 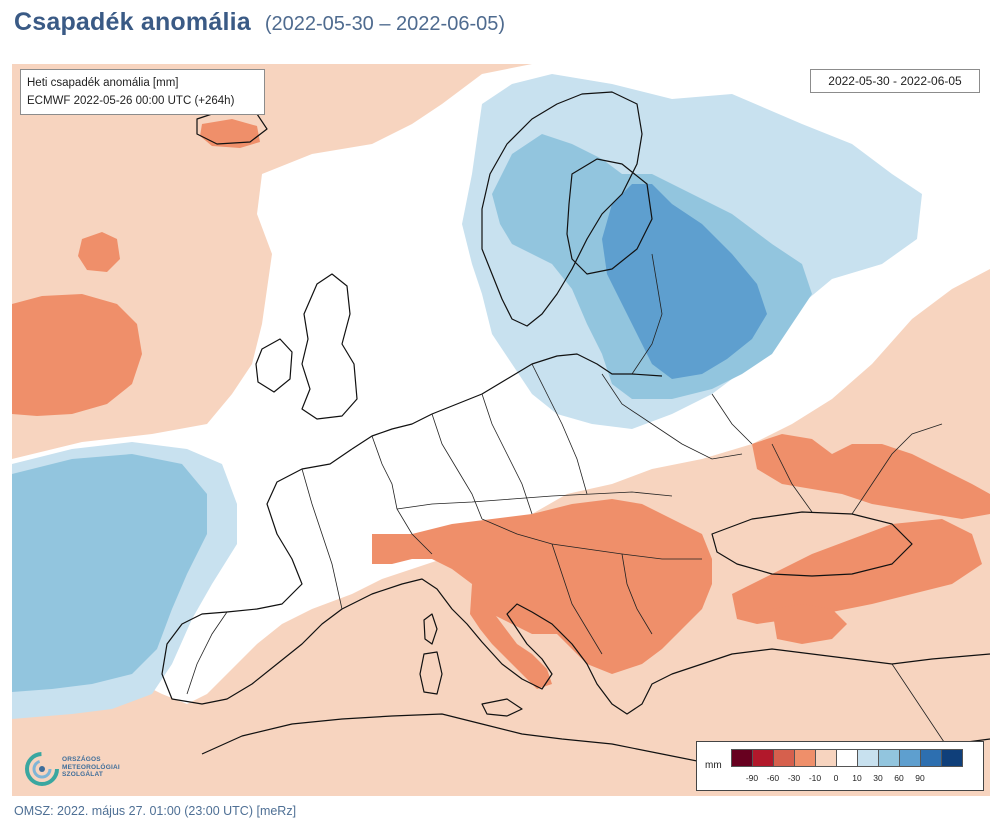 I want to click on anomaly-blue-core, so click(x=684, y=281).